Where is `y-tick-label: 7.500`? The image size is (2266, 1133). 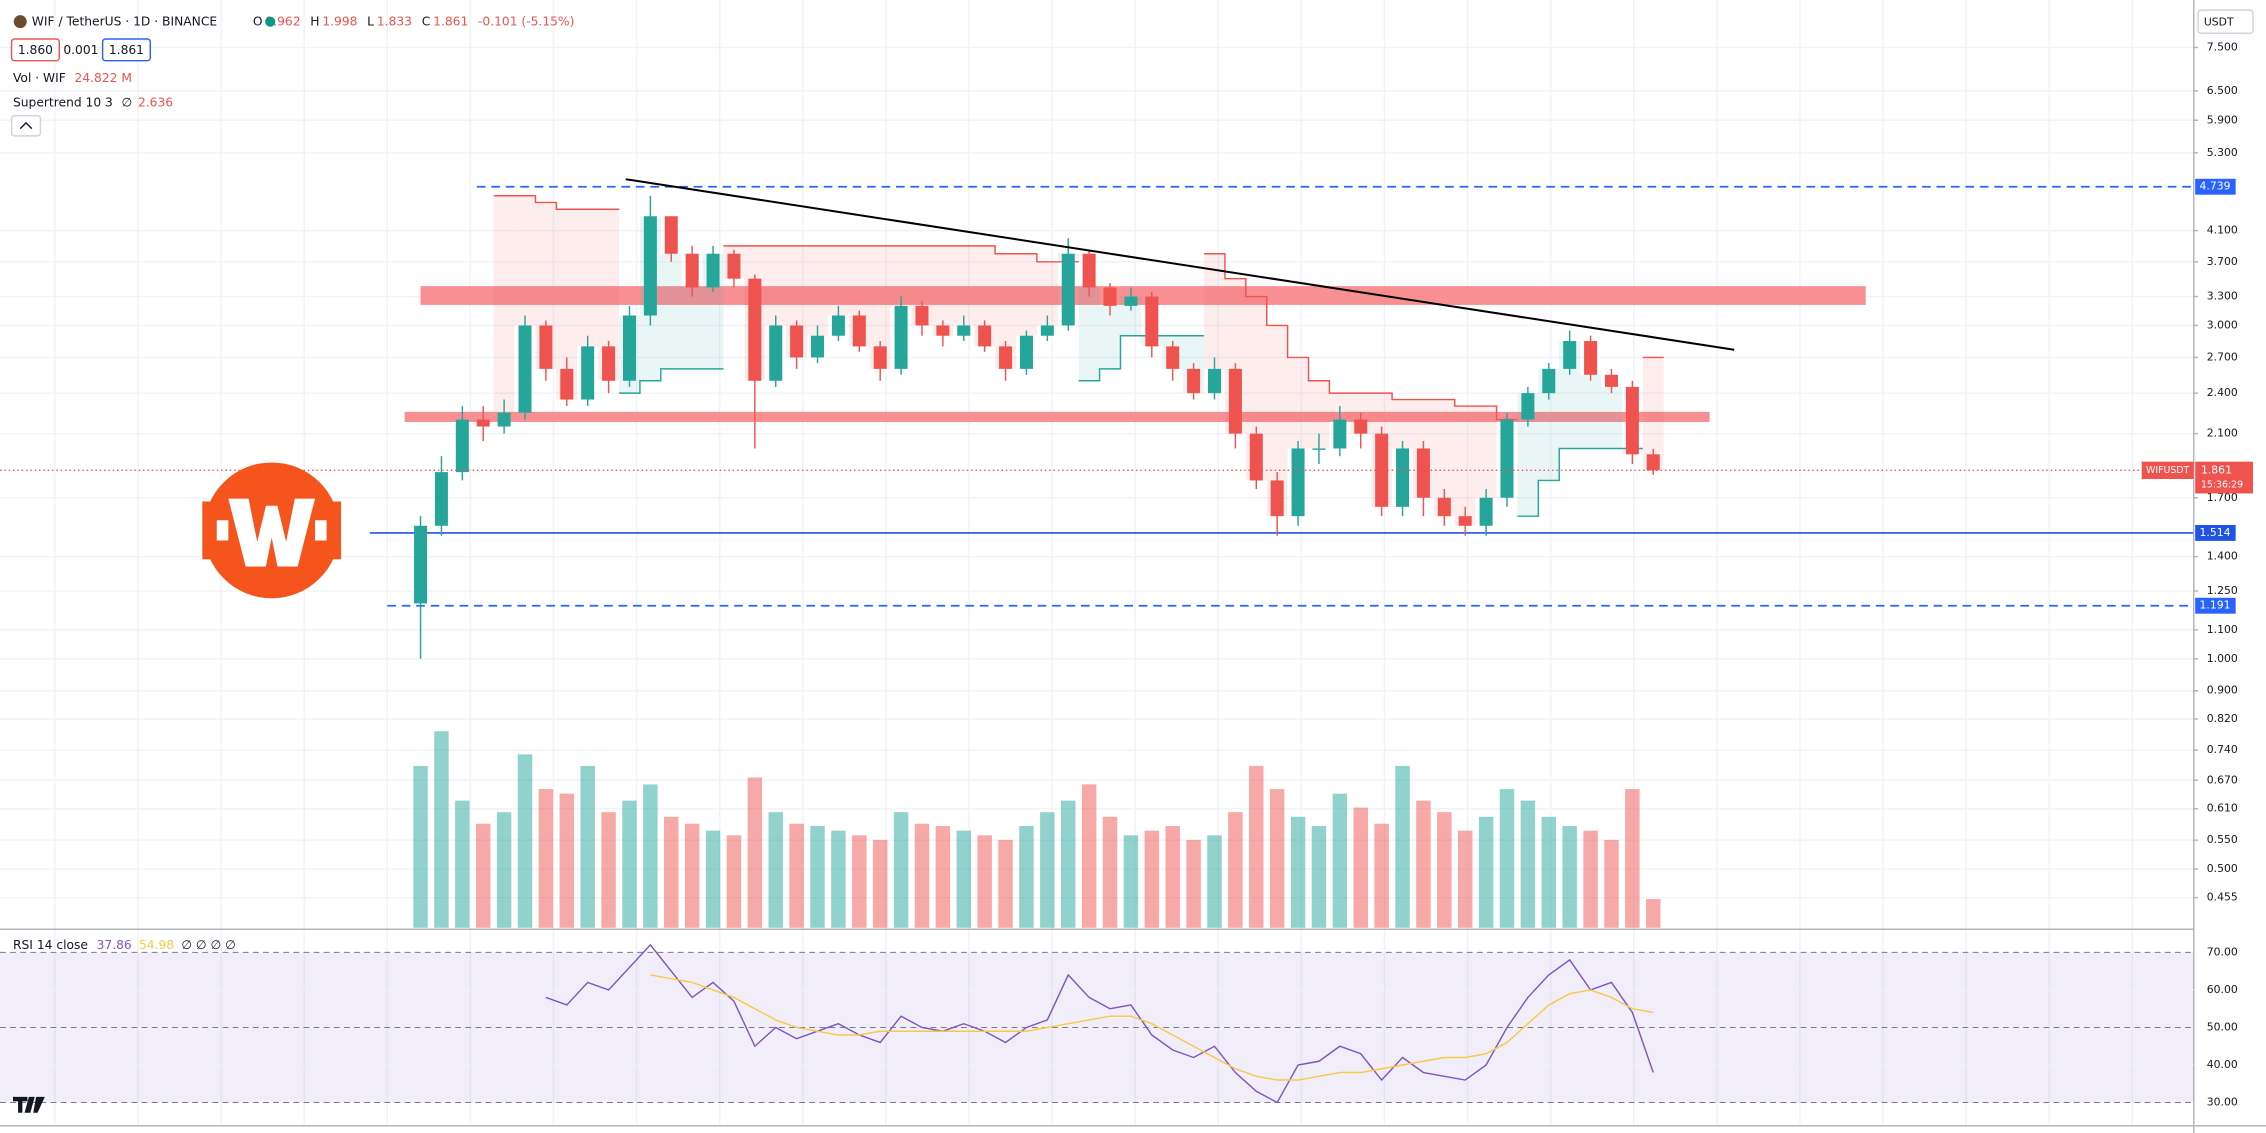 y-tick-label: 7.500 is located at coordinates (2222, 46).